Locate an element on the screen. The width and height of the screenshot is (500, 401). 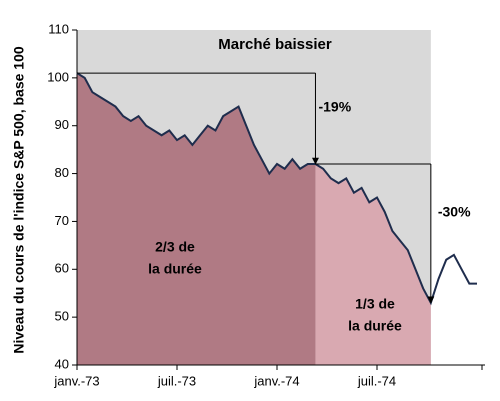
x-tick-label: janv.-74 is located at coordinates (276, 380).